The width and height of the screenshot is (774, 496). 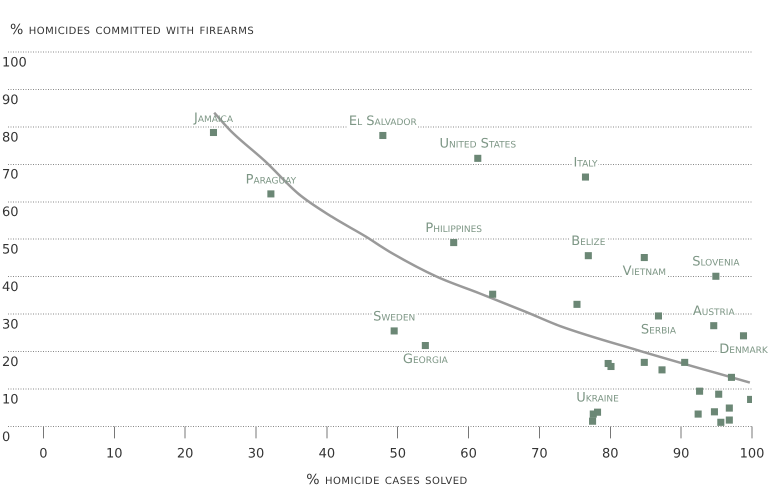 I want to click on annotation: Georgia, so click(x=425, y=359).